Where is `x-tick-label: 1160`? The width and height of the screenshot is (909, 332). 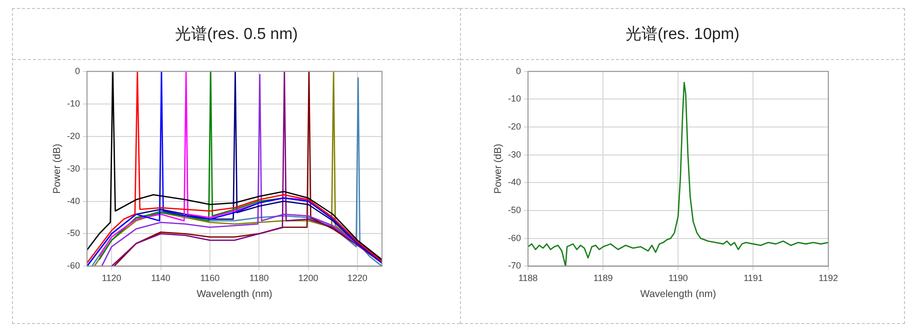
x-tick-label: 1160 is located at coordinates (210, 278).